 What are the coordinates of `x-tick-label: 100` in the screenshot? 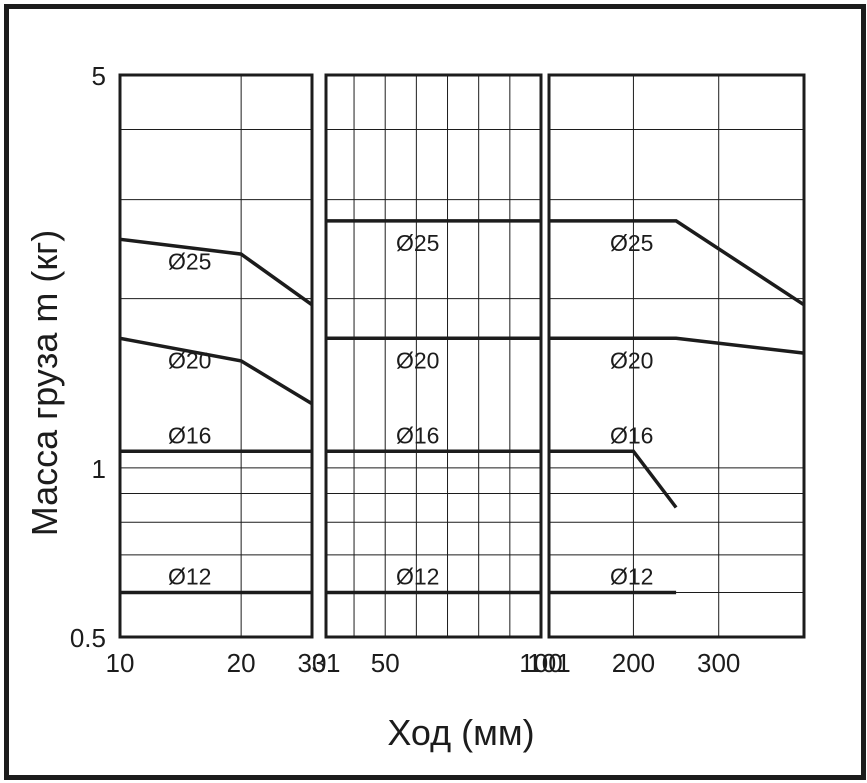 It's located at (540, 663).